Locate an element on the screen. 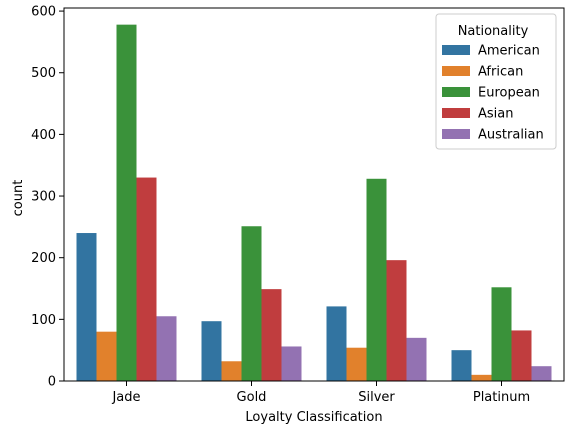 The width and height of the screenshot is (571, 434). bar-asian-jade is located at coordinates (146, 279).